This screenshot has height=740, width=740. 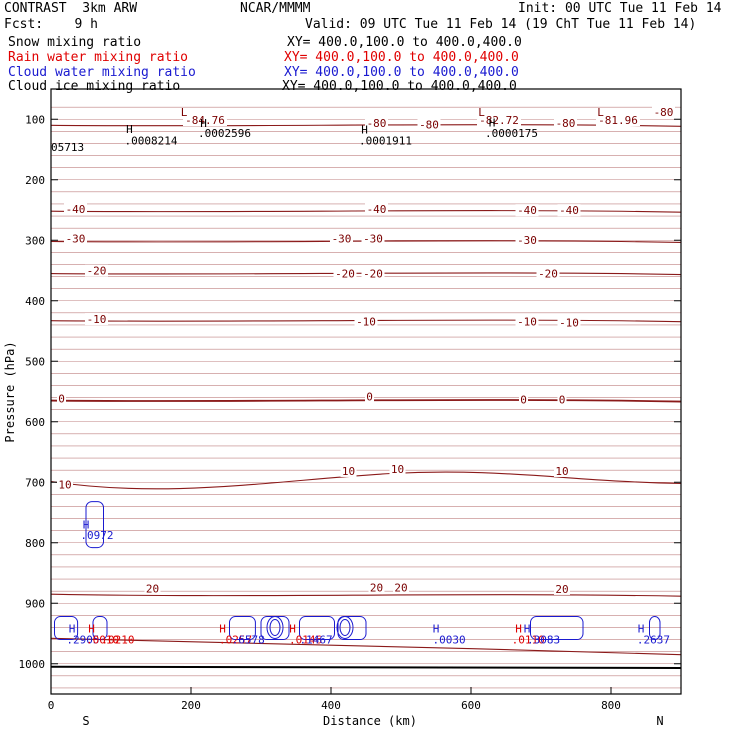 What do you see at coordinates (96, 535) in the screenshot?
I see `extremum-value: .0972` at bounding box center [96, 535].